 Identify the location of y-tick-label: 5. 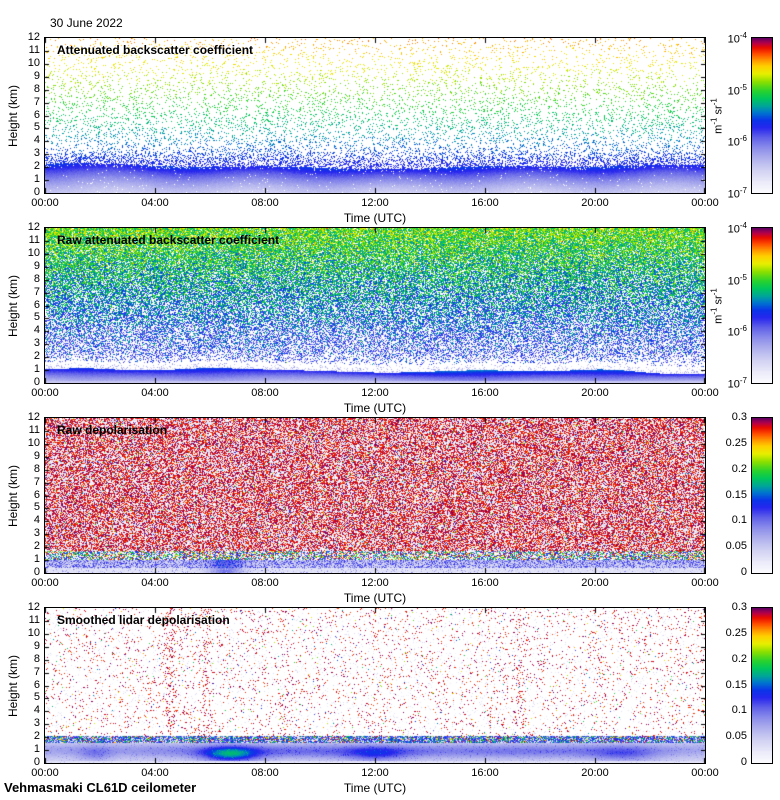
(36, 507).